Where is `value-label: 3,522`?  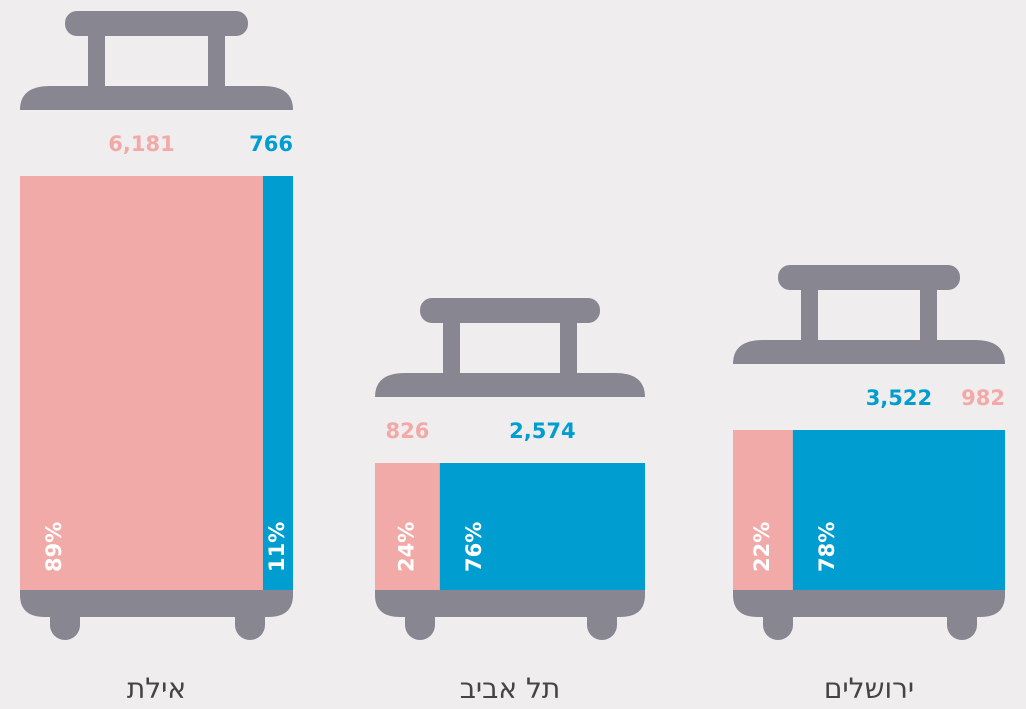 value-label: 3,522 is located at coordinates (899, 398).